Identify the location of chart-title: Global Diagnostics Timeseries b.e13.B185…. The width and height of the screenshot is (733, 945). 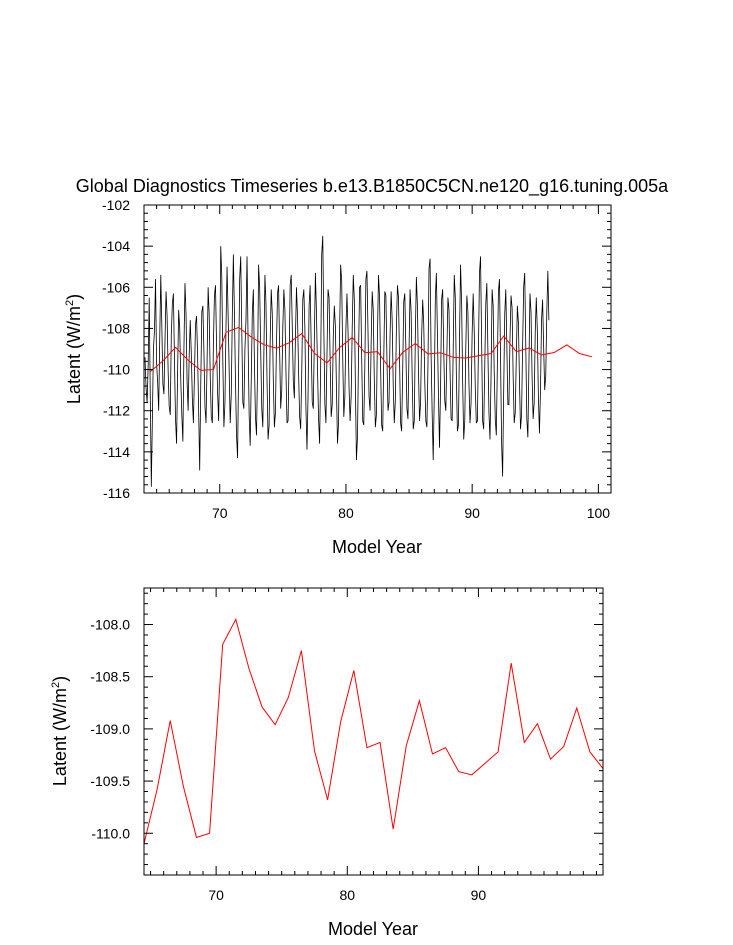
(372, 186).